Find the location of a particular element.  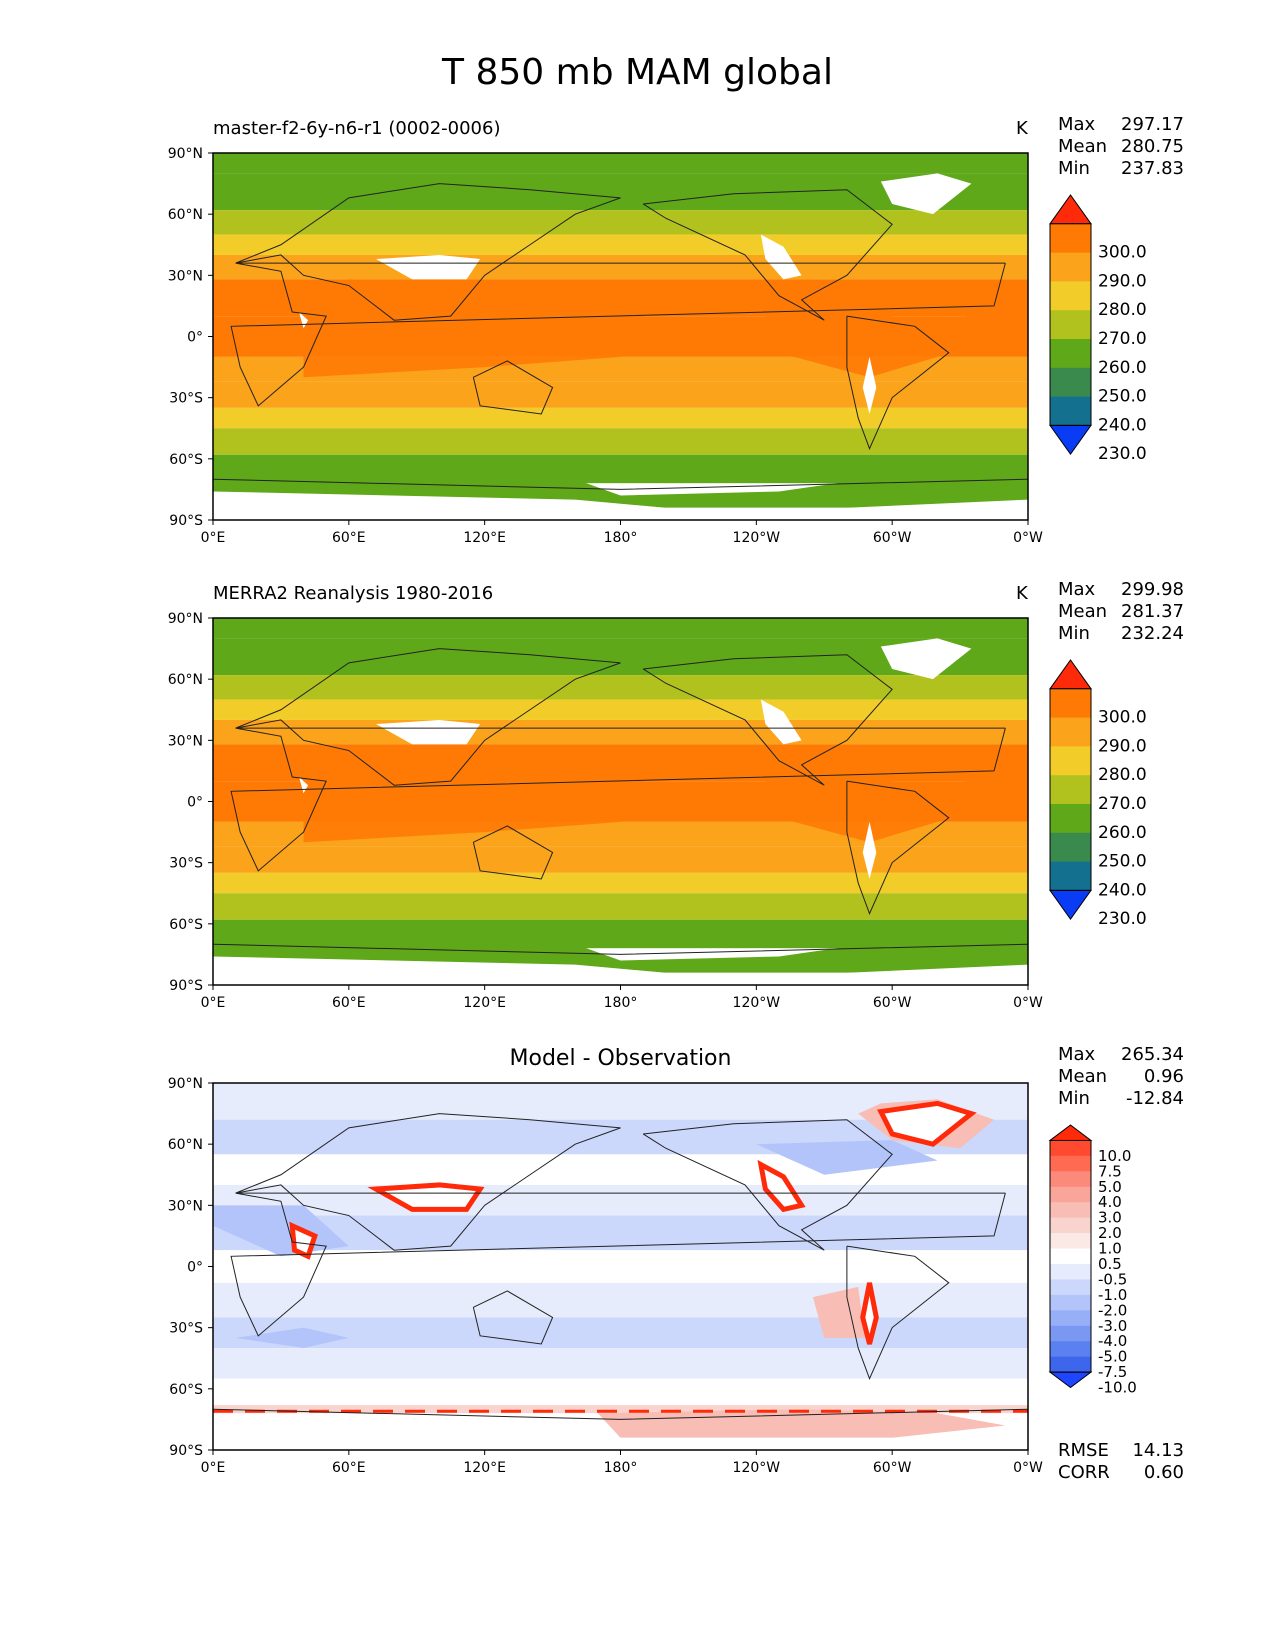

stats-block: Max 297.17 Mean 280.75 Min 237.83 is located at coordinates (1121, 147).